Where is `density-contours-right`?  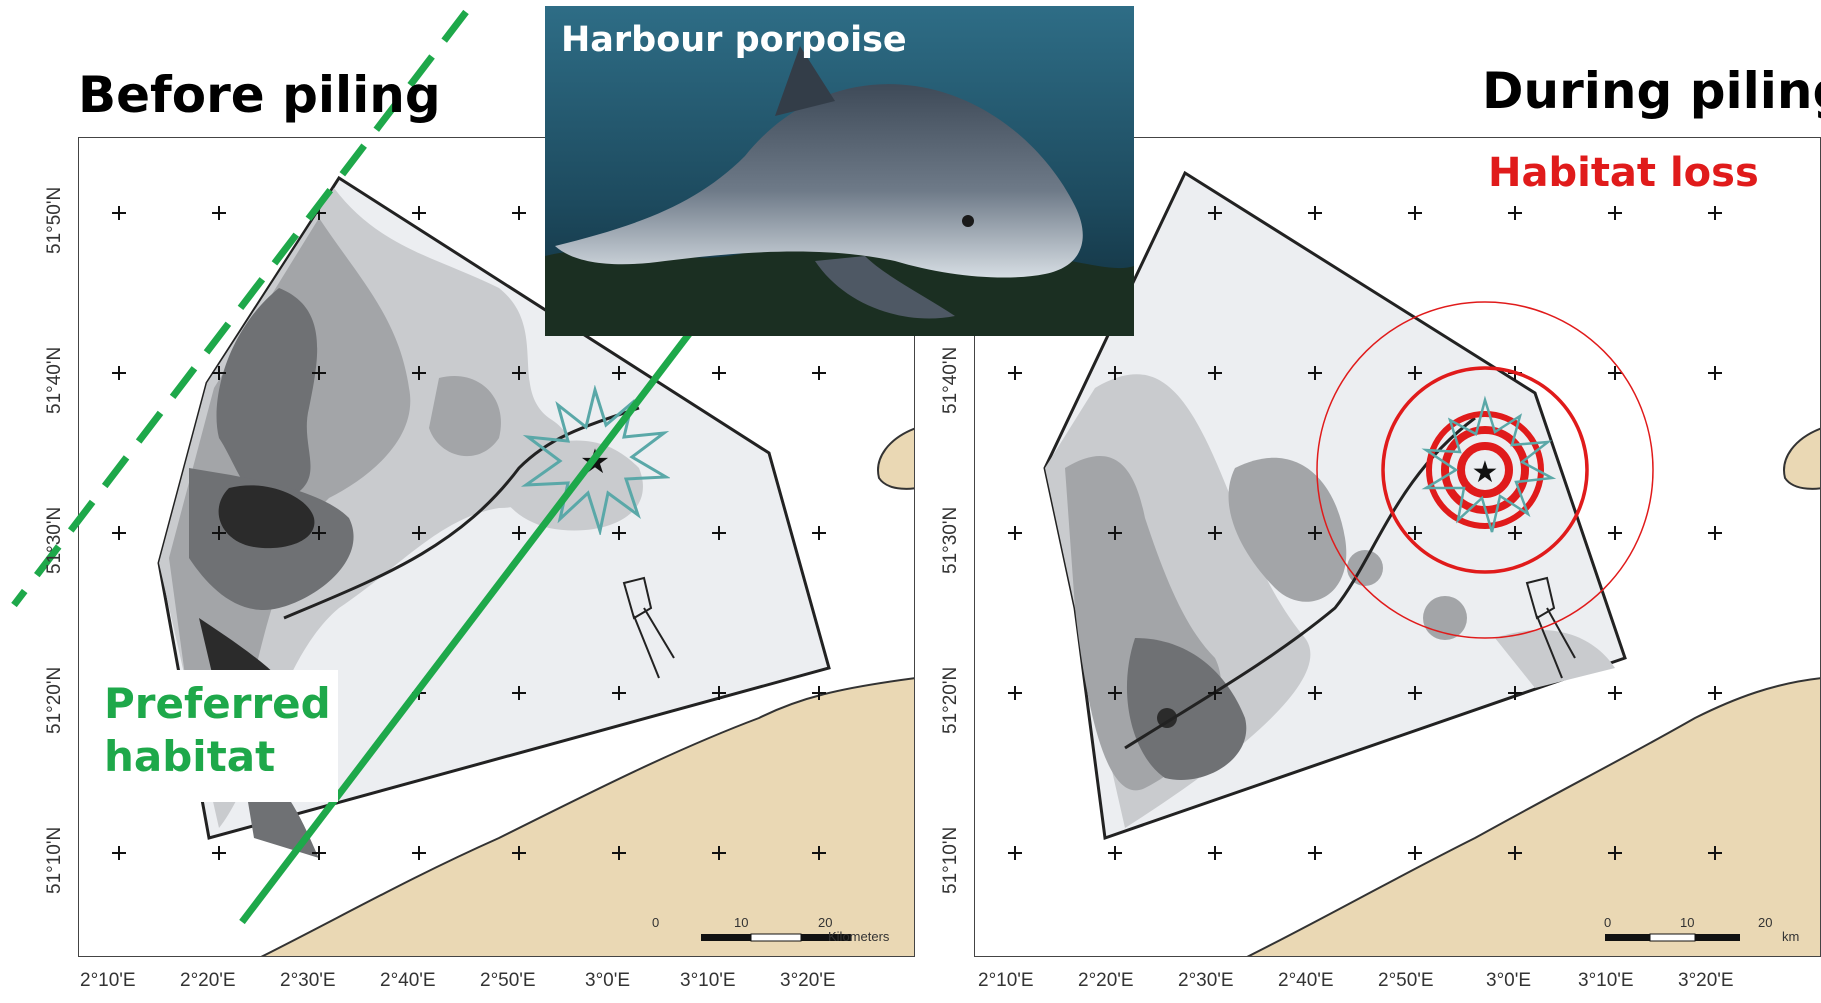 density-contours-right is located at coordinates (1330, 601).